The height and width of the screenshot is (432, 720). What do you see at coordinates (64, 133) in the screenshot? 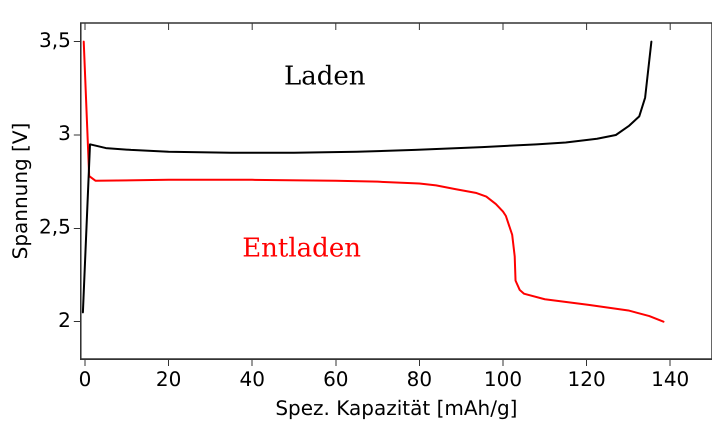
I see `y-tick-label: 3` at bounding box center [64, 133].